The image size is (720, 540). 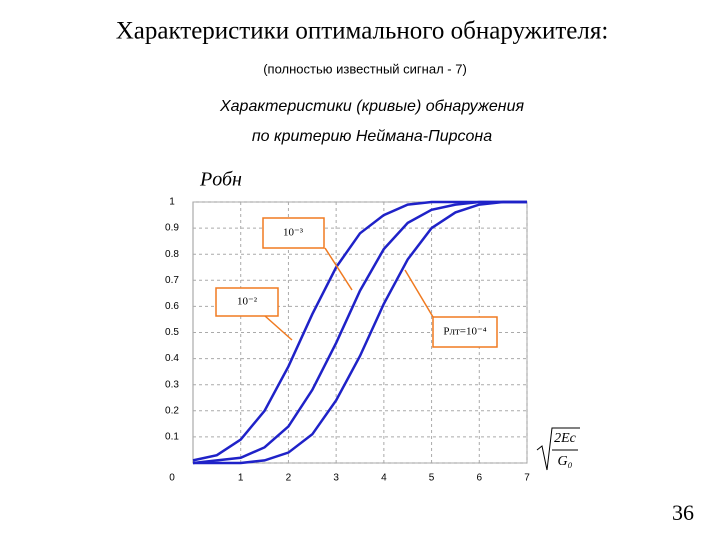 What do you see at coordinates (172, 228) in the screenshot?
I see `y-tick-label: 0.9` at bounding box center [172, 228].